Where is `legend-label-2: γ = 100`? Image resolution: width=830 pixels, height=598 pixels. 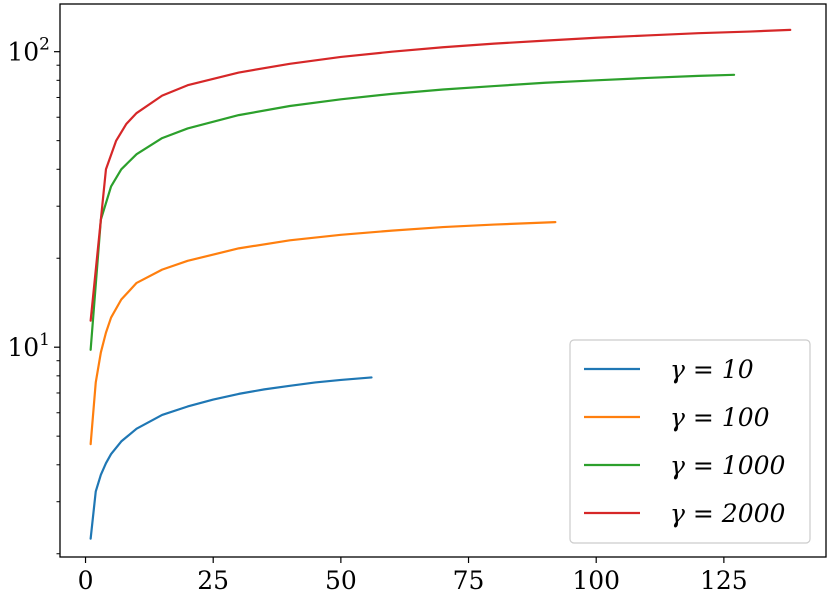 legend-label-2: γ = 100 is located at coordinates (720, 417).